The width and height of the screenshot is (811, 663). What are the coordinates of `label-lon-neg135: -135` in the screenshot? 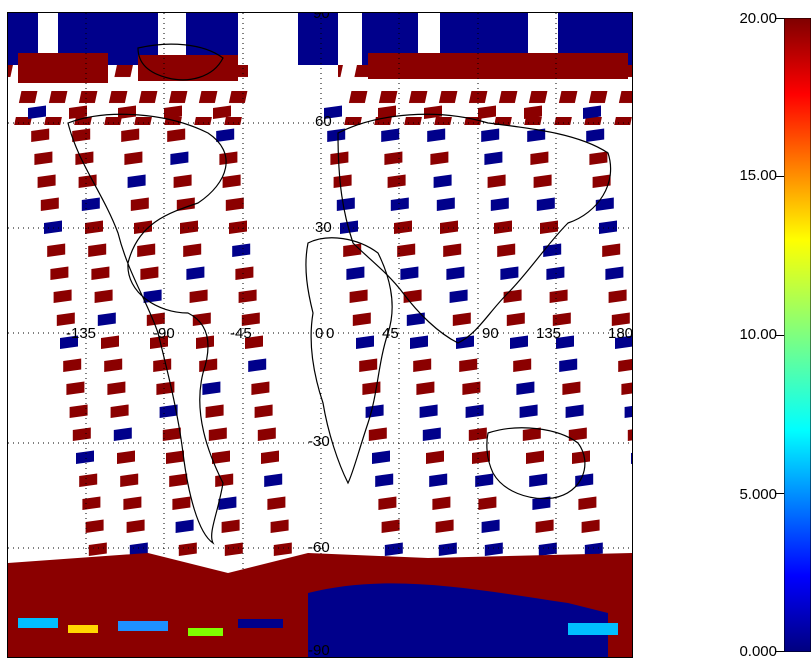 It's located at (81, 333).